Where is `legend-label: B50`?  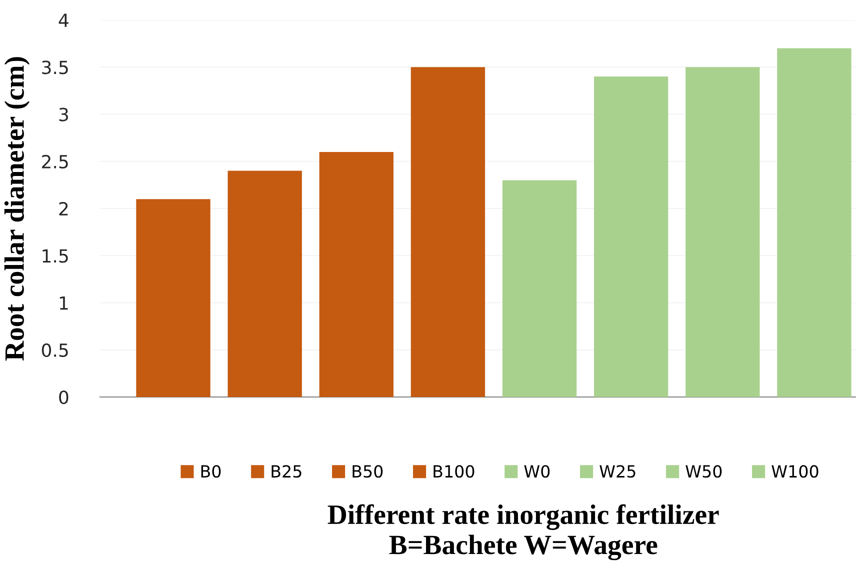 legend-label: B50 is located at coordinates (367, 471).